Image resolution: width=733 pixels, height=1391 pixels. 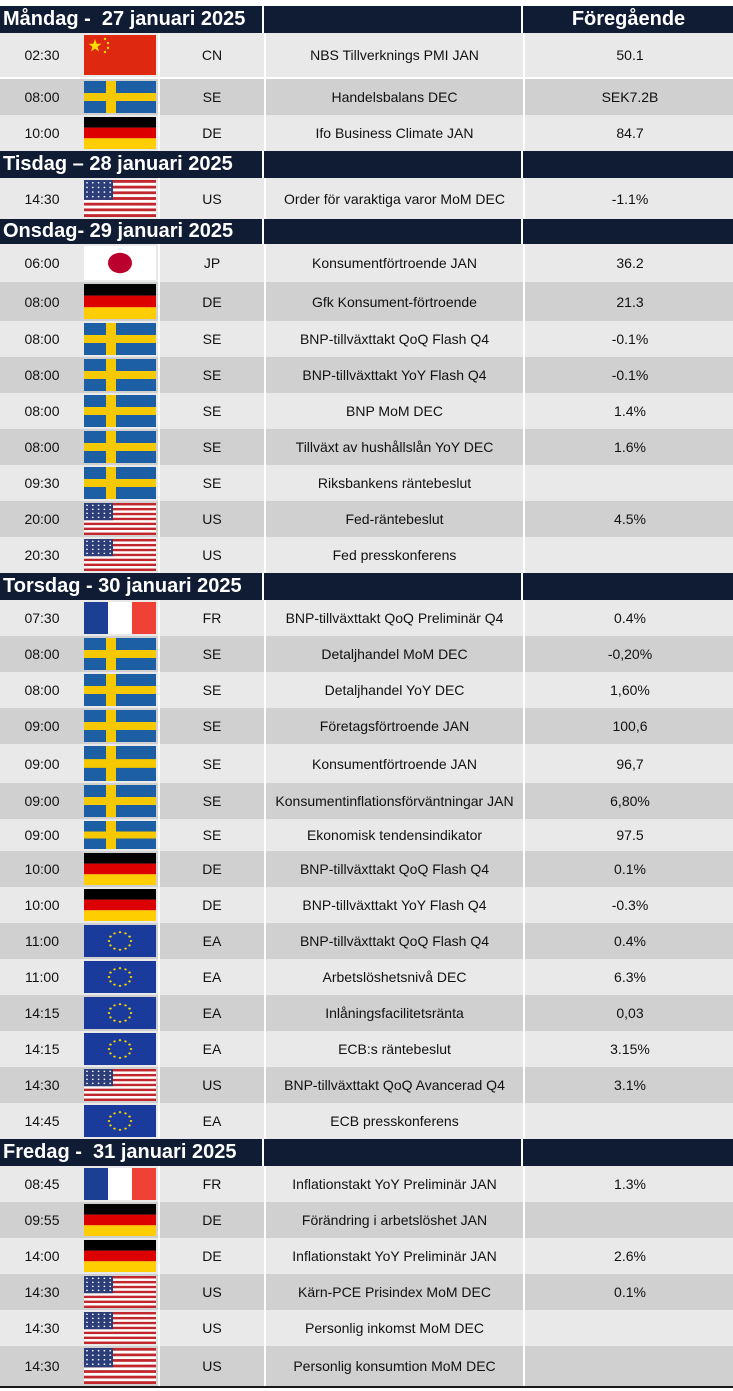 I want to click on event-row: 10:00 DE Ifo Business Climate JAN 84.7, so click(x=366, y=133).